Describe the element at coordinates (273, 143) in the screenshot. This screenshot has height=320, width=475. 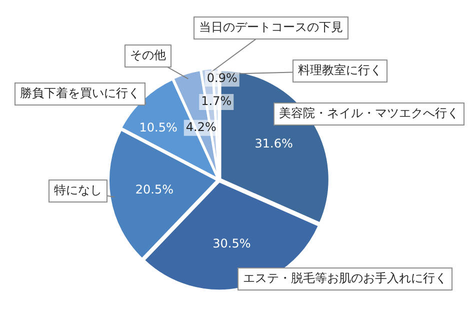
I see `data-label: 31.6%` at that location.